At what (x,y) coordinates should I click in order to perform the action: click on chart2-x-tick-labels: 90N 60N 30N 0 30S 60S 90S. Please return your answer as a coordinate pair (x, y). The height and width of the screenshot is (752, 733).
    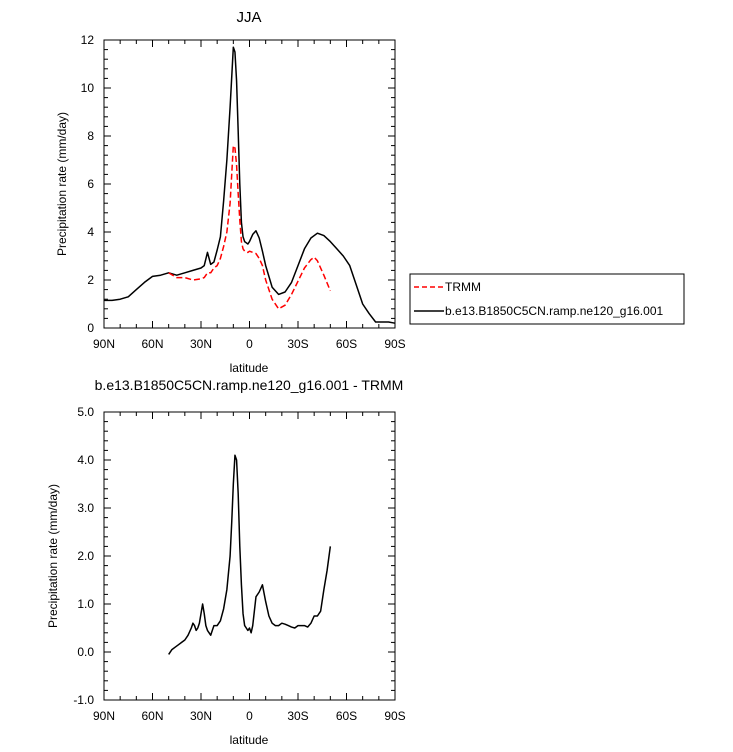
    Looking at the image, I should click on (249, 716).